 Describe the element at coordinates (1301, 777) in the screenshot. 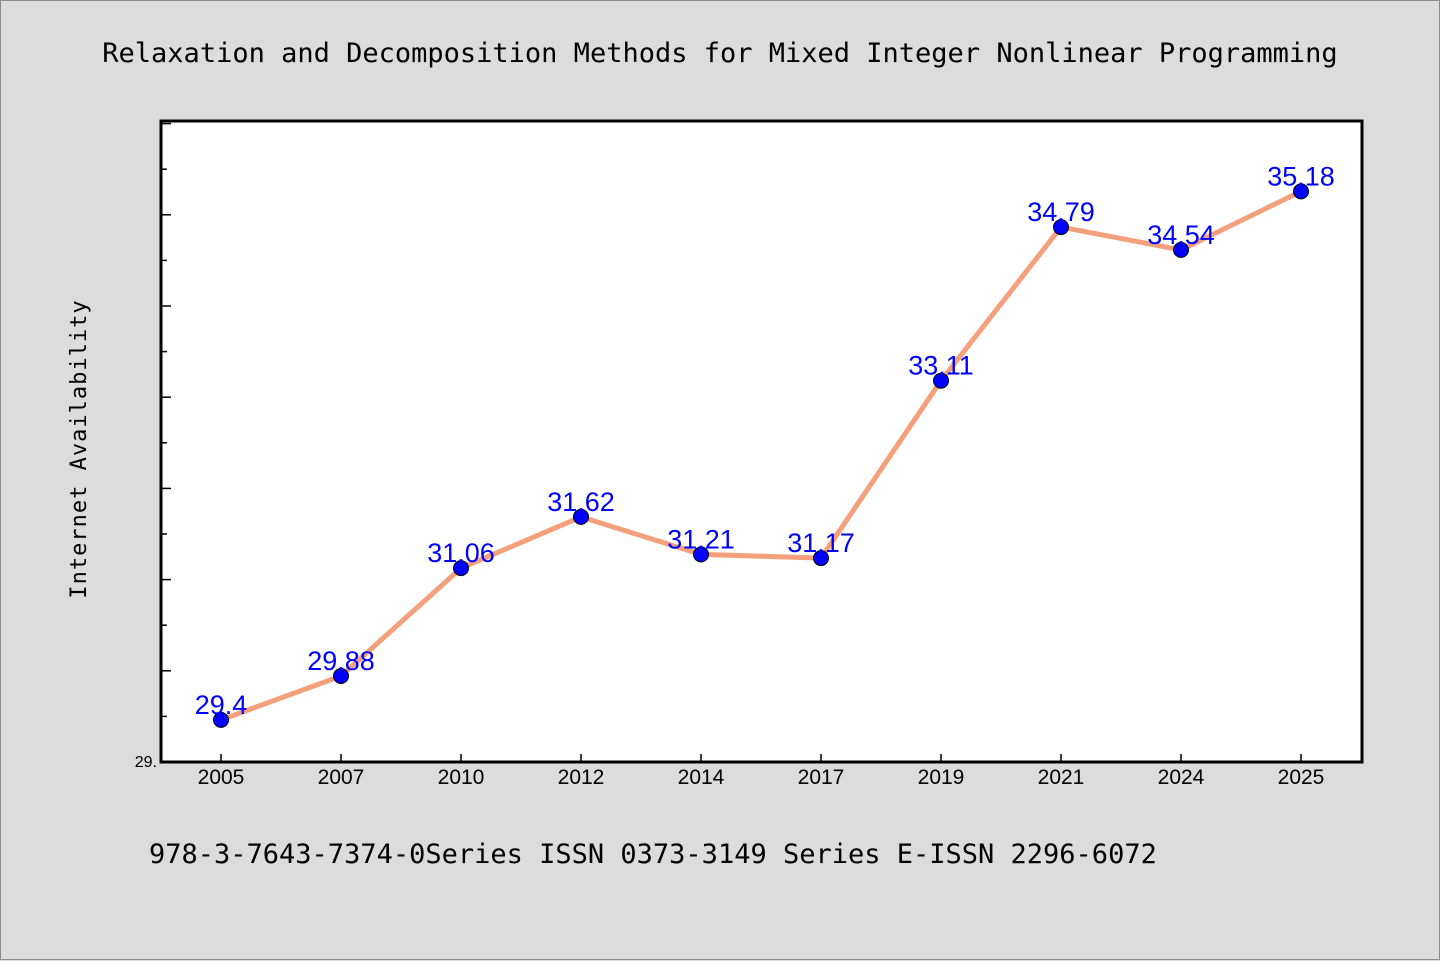

I see `x-tick-label: 2025` at that location.